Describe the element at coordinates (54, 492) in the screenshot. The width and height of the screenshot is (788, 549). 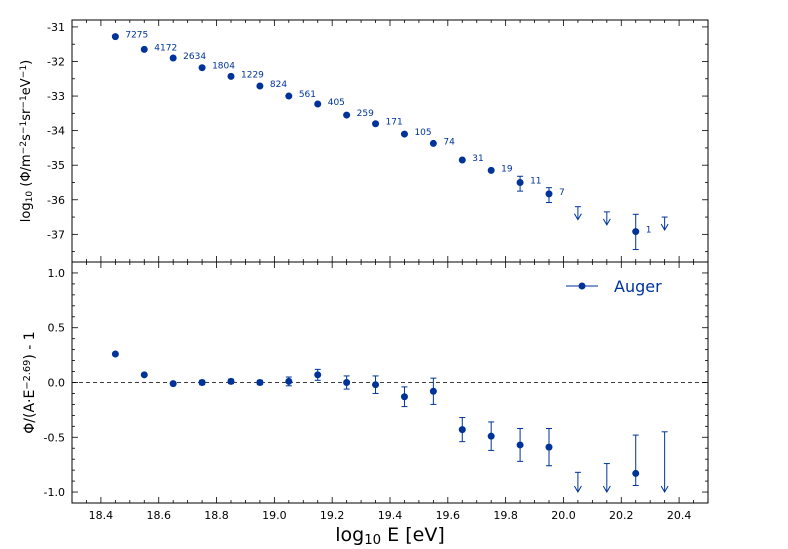
I see `y-tick-label: -1.0` at that location.